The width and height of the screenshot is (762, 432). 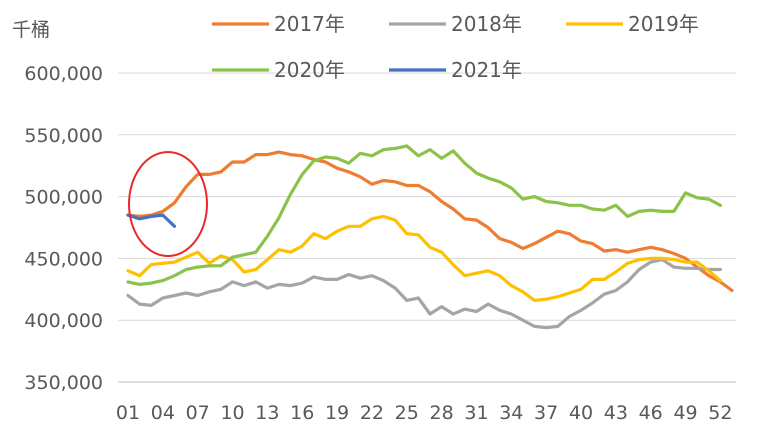 I want to click on x-tick-label: 04, so click(x=163, y=413).